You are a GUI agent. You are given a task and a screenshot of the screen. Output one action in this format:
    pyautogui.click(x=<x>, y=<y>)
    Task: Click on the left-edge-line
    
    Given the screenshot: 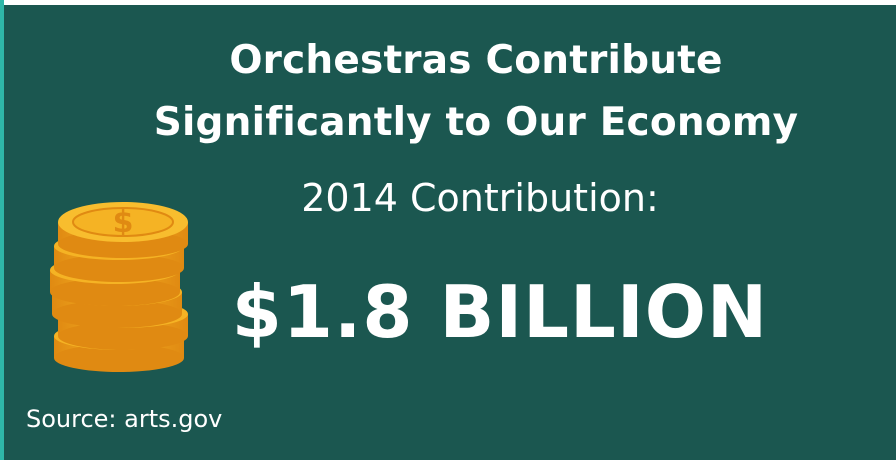 What is the action you would take?
    pyautogui.click(x=2, y=230)
    